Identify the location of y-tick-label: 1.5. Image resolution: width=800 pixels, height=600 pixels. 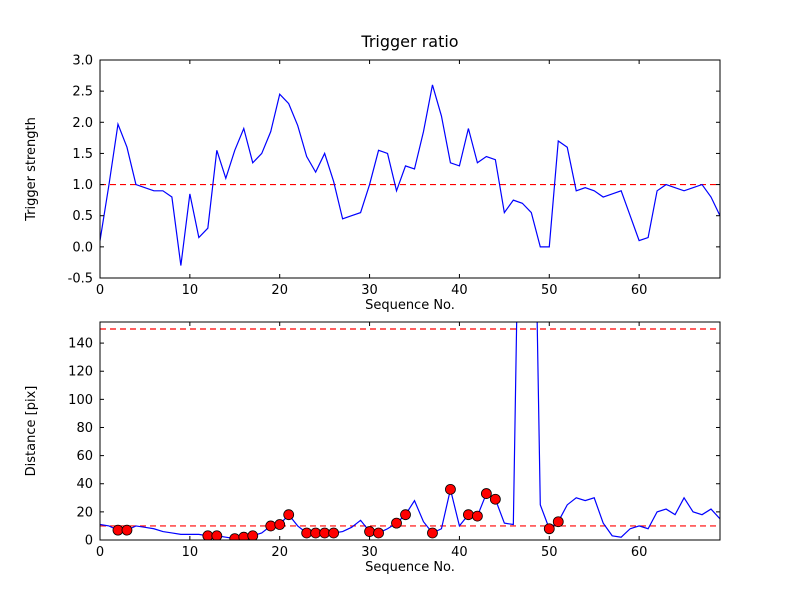
(82, 154).